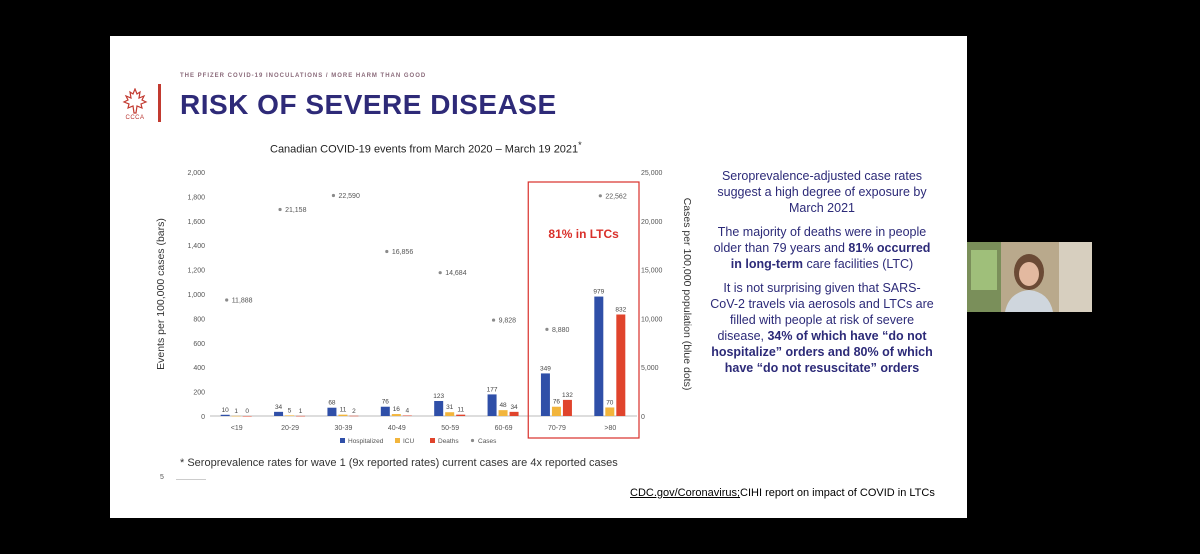 This screenshot has height=554, width=1200. What do you see at coordinates (397, 409) in the screenshot?
I see `bar-value-label: 16` at bounding box center [397, 409].